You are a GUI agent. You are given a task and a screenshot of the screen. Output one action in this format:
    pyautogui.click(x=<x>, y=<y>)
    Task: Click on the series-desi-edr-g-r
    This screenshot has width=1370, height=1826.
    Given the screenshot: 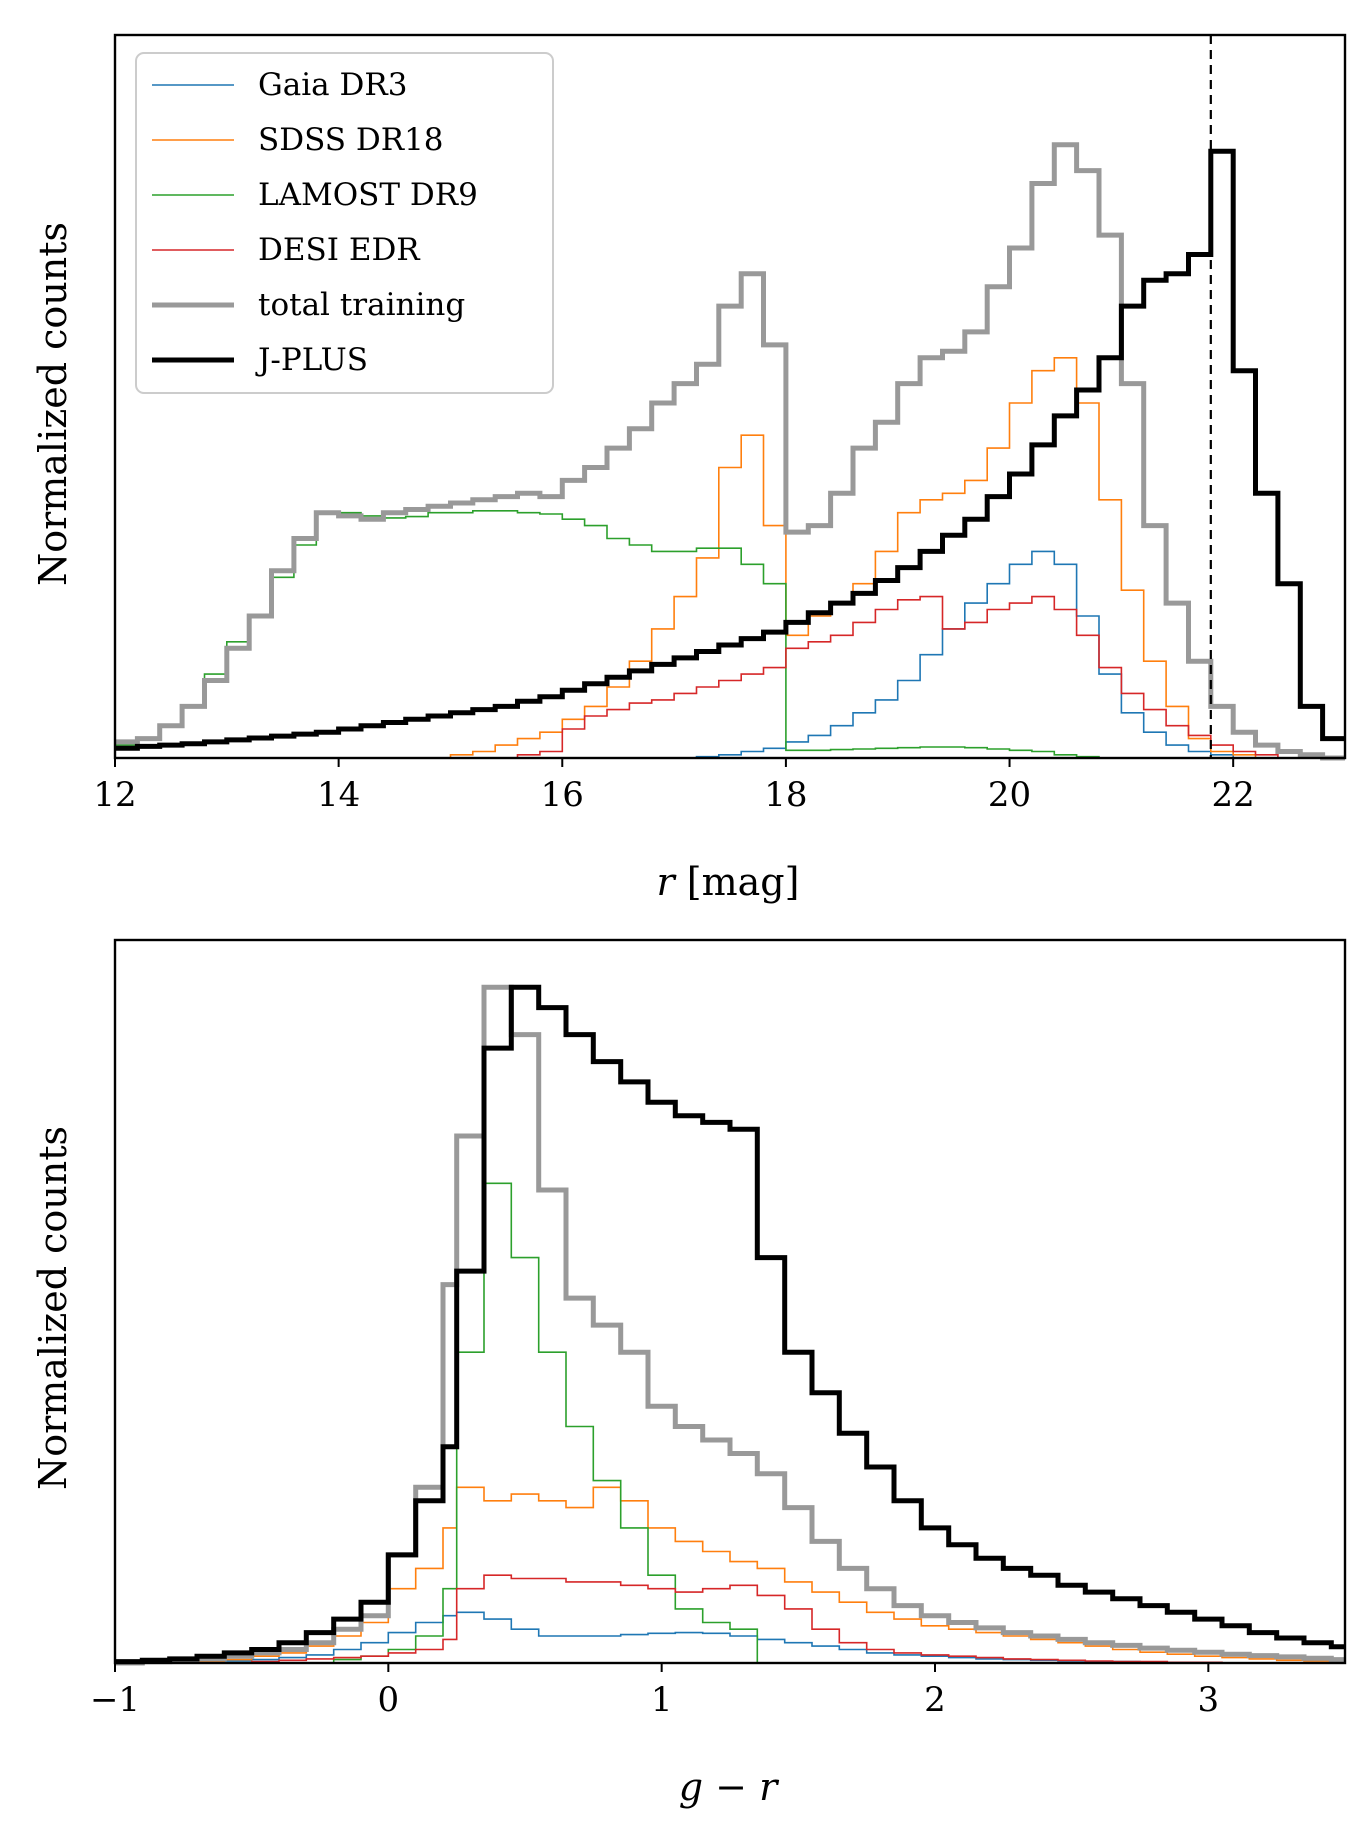 What is the action you would take?
    pyautogui.click(x=730, y=1619)
    